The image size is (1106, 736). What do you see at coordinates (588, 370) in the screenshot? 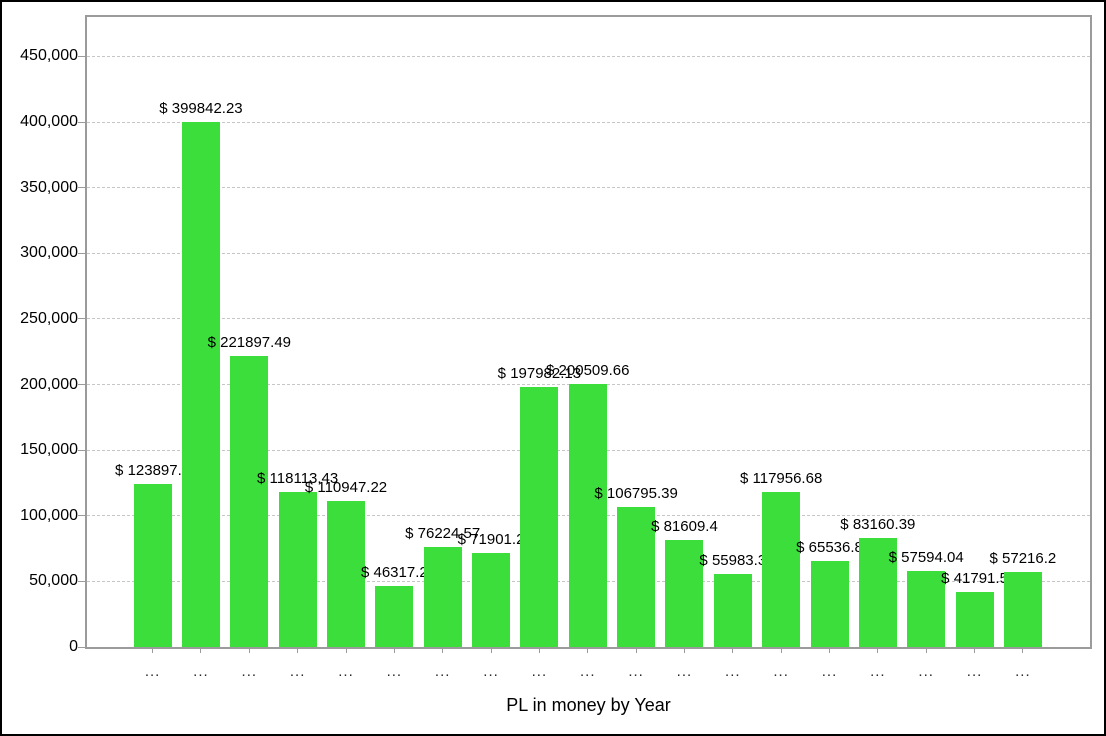
I see `bar-value-label: $ 200509.66` at bounding box center [588, 370].